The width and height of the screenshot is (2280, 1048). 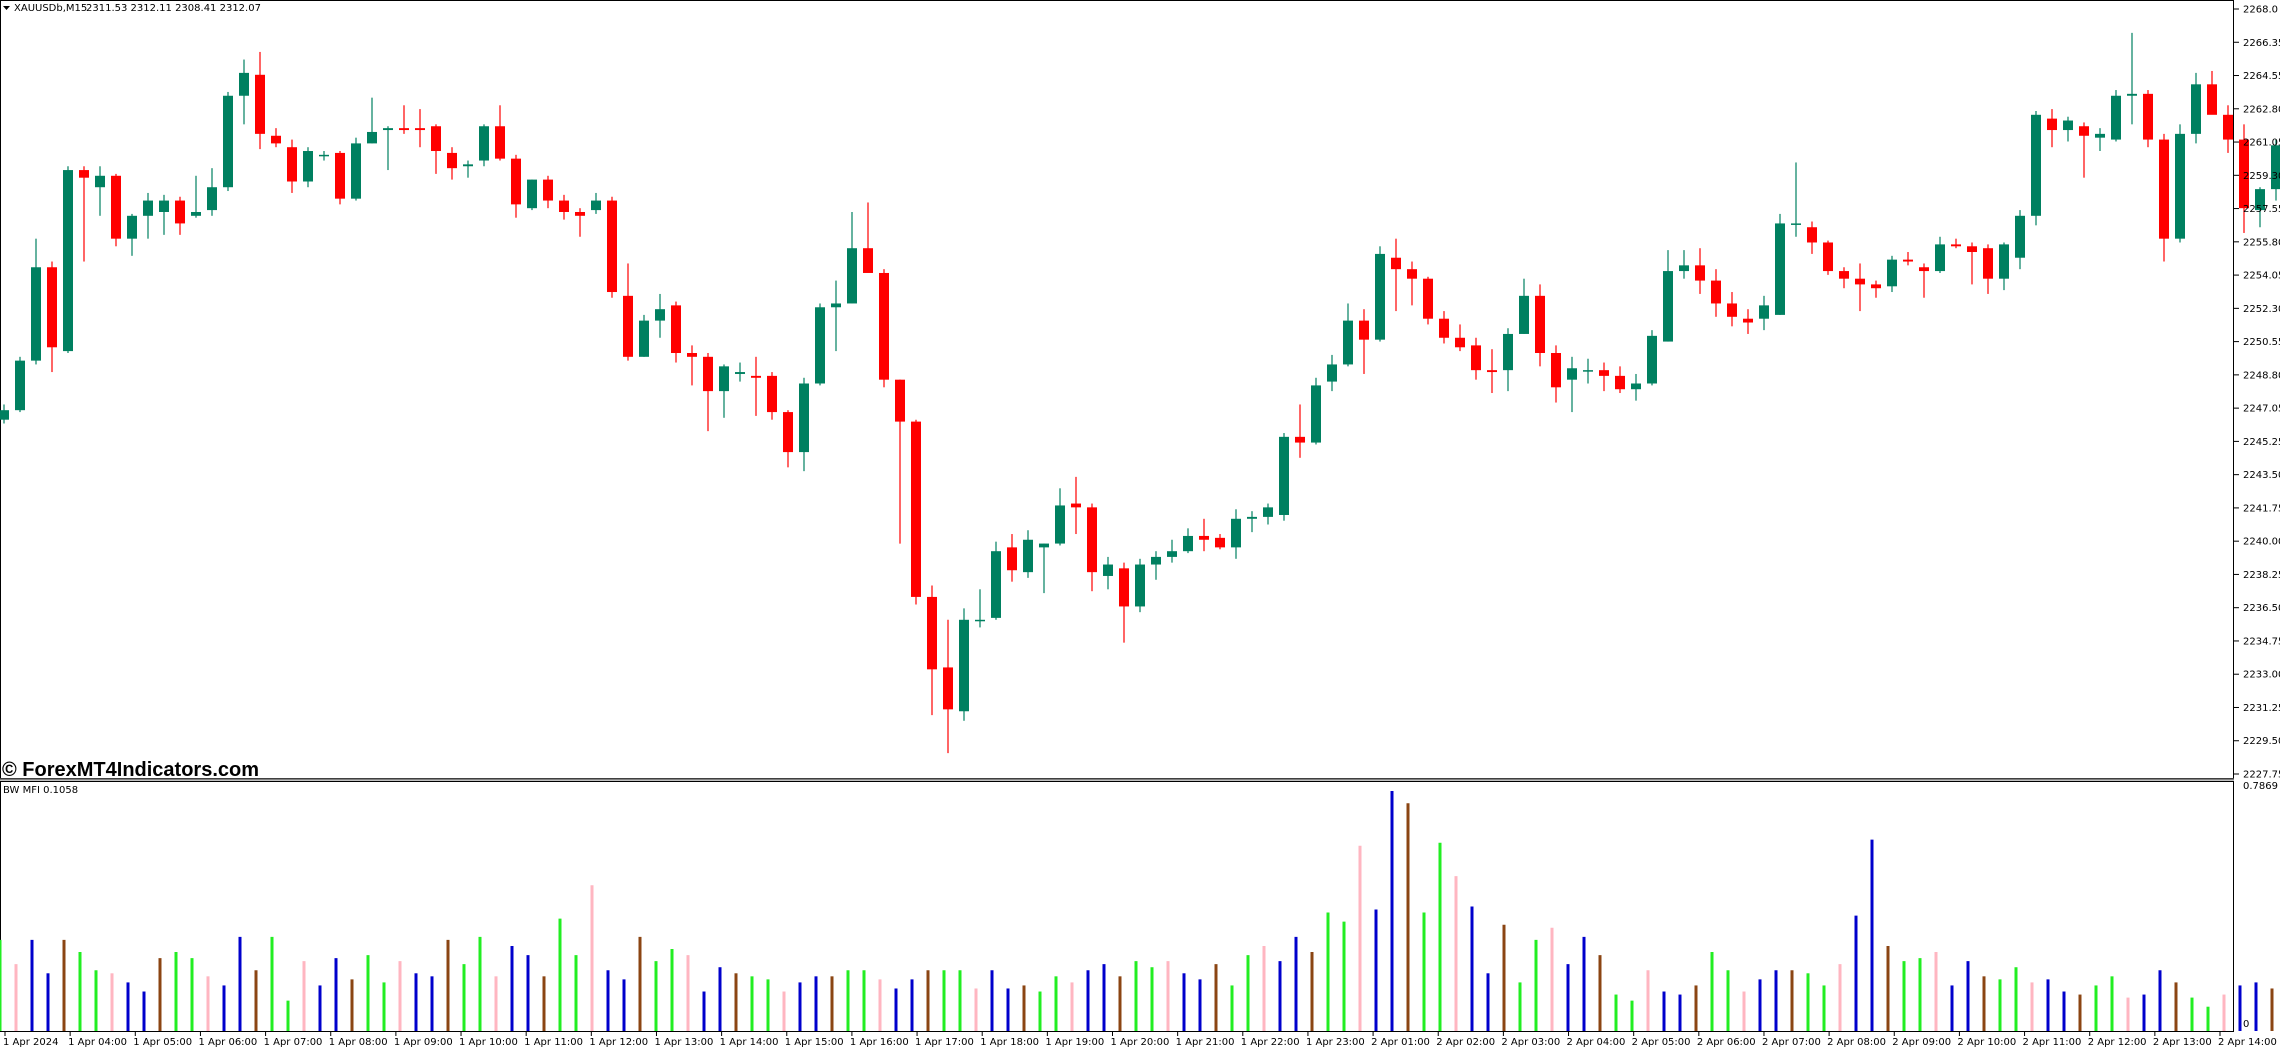 What do you see at coordinates (2117, 1042) in the screenshot?
I see `time-tick-label: 2 Apr 12:00` at bounding box center [2117, 1042].